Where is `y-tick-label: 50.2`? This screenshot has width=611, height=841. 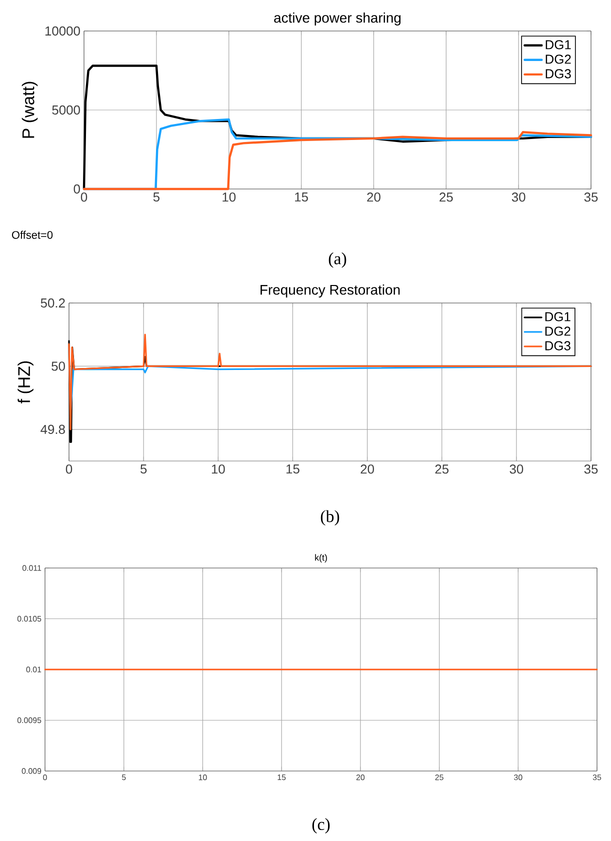 y-tick-label: 50.2 is located at coordinates (52, 303).